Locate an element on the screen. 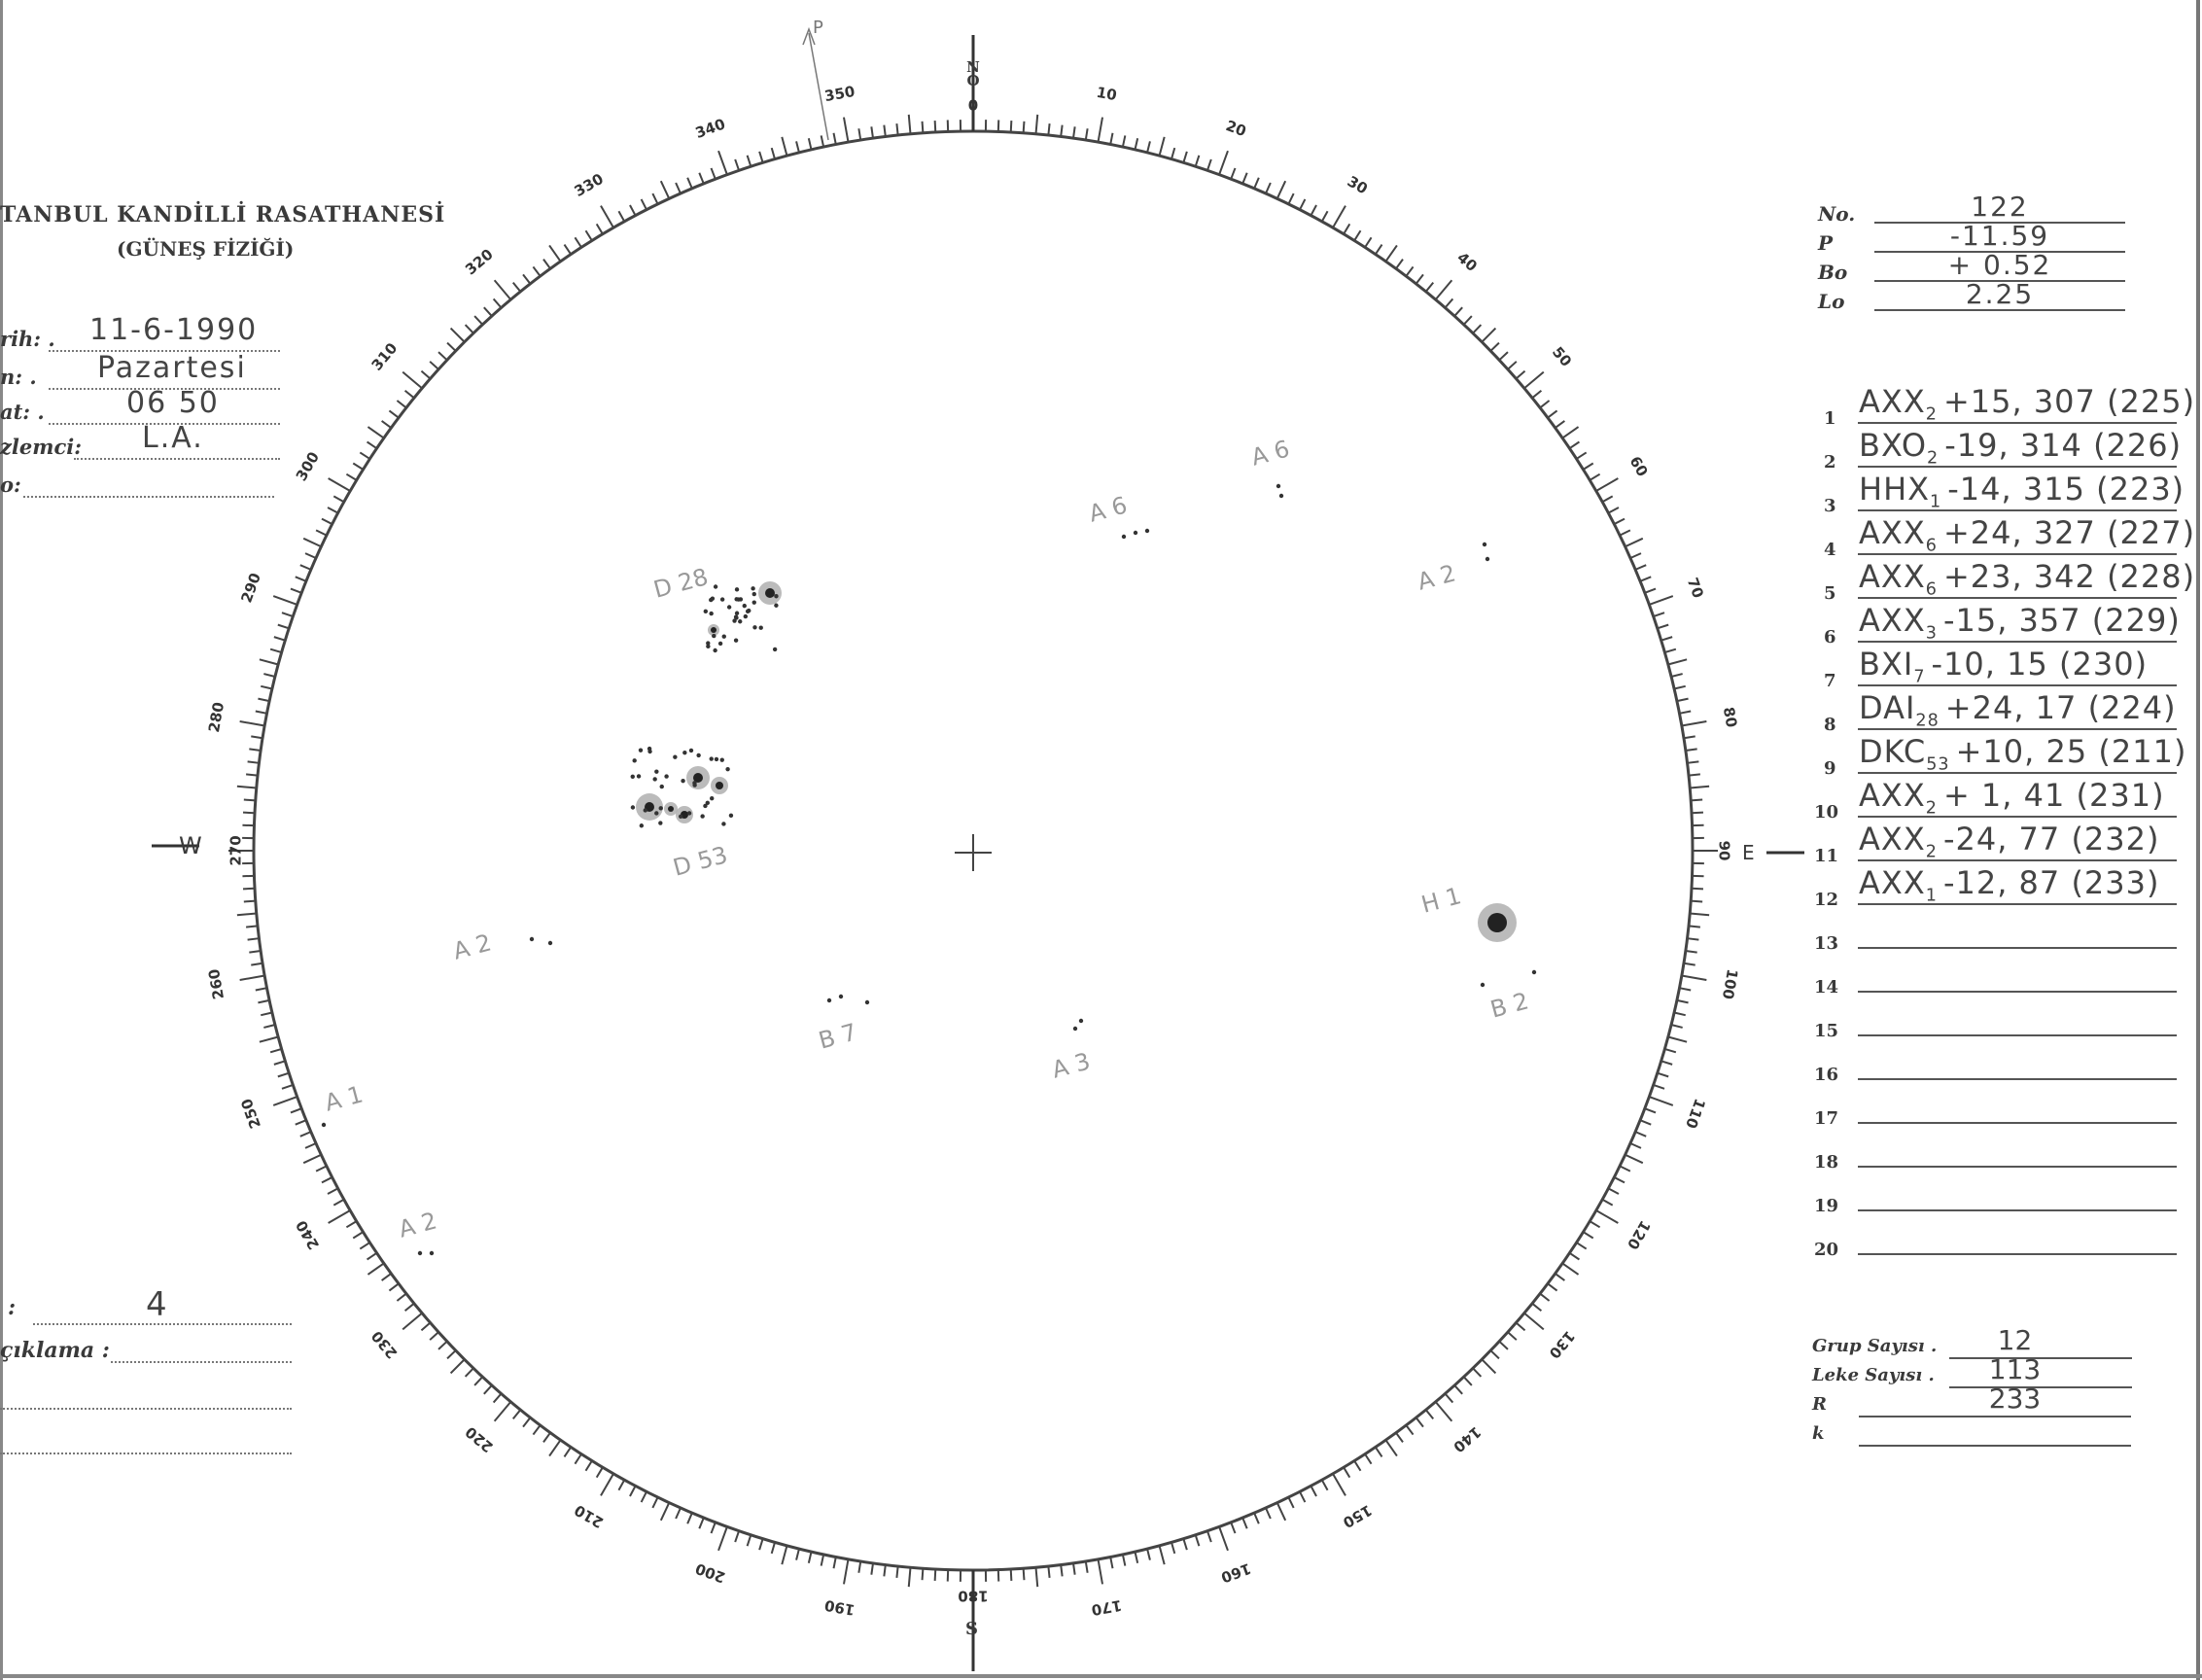 The height and width of the screenshot is (1680, 2202). group-row-entry: AXX2 + 1, 41 (231) is located at coordinates (2012, 797).